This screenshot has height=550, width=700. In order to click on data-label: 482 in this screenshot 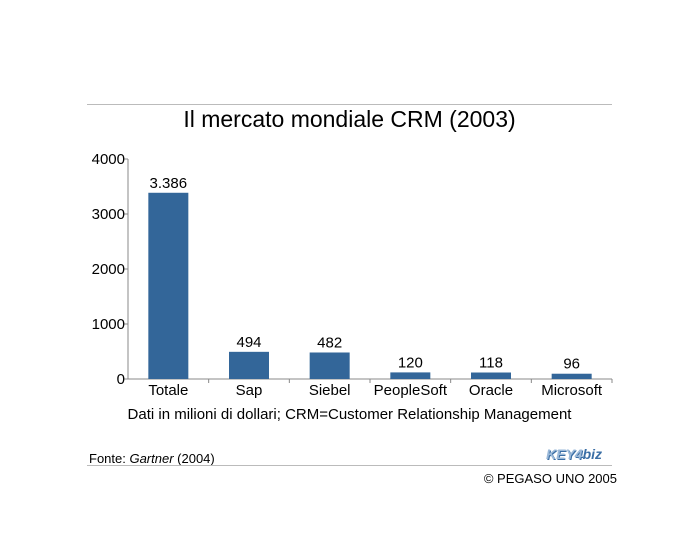, I will do `click(329, 342)`.